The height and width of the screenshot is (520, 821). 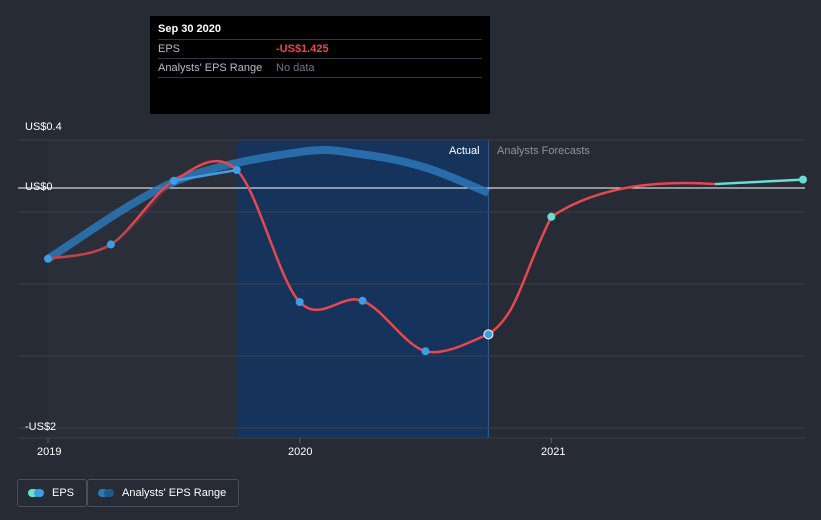 I want to click on legend-range-label: Analysts' EPS Range, so click(x=174, y=493).